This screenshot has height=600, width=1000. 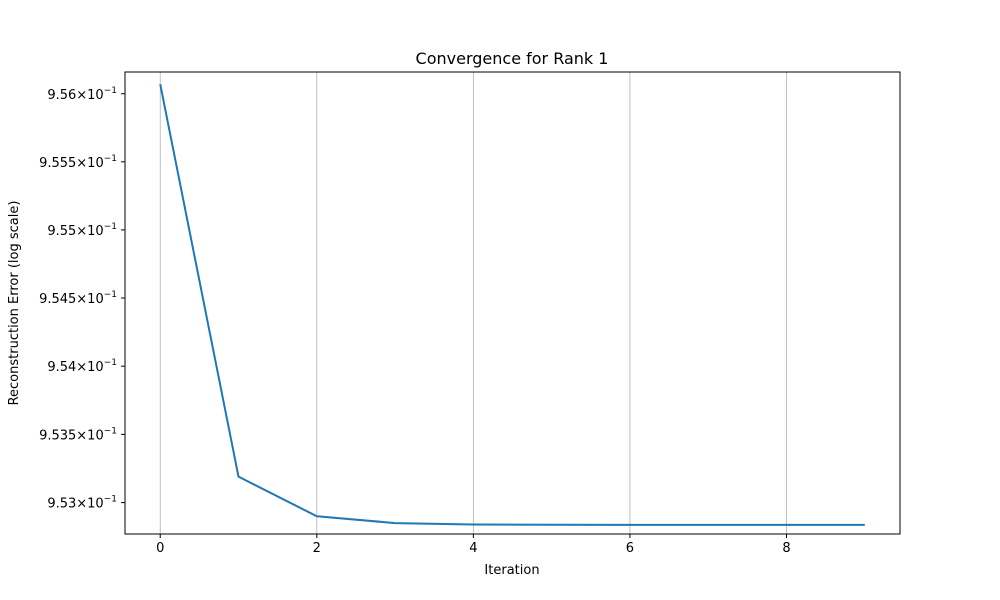 What do you see at coordinates (786, 548) in the screenshot?
I see `x-tick-label: 8` at bounding box center [786, 548].